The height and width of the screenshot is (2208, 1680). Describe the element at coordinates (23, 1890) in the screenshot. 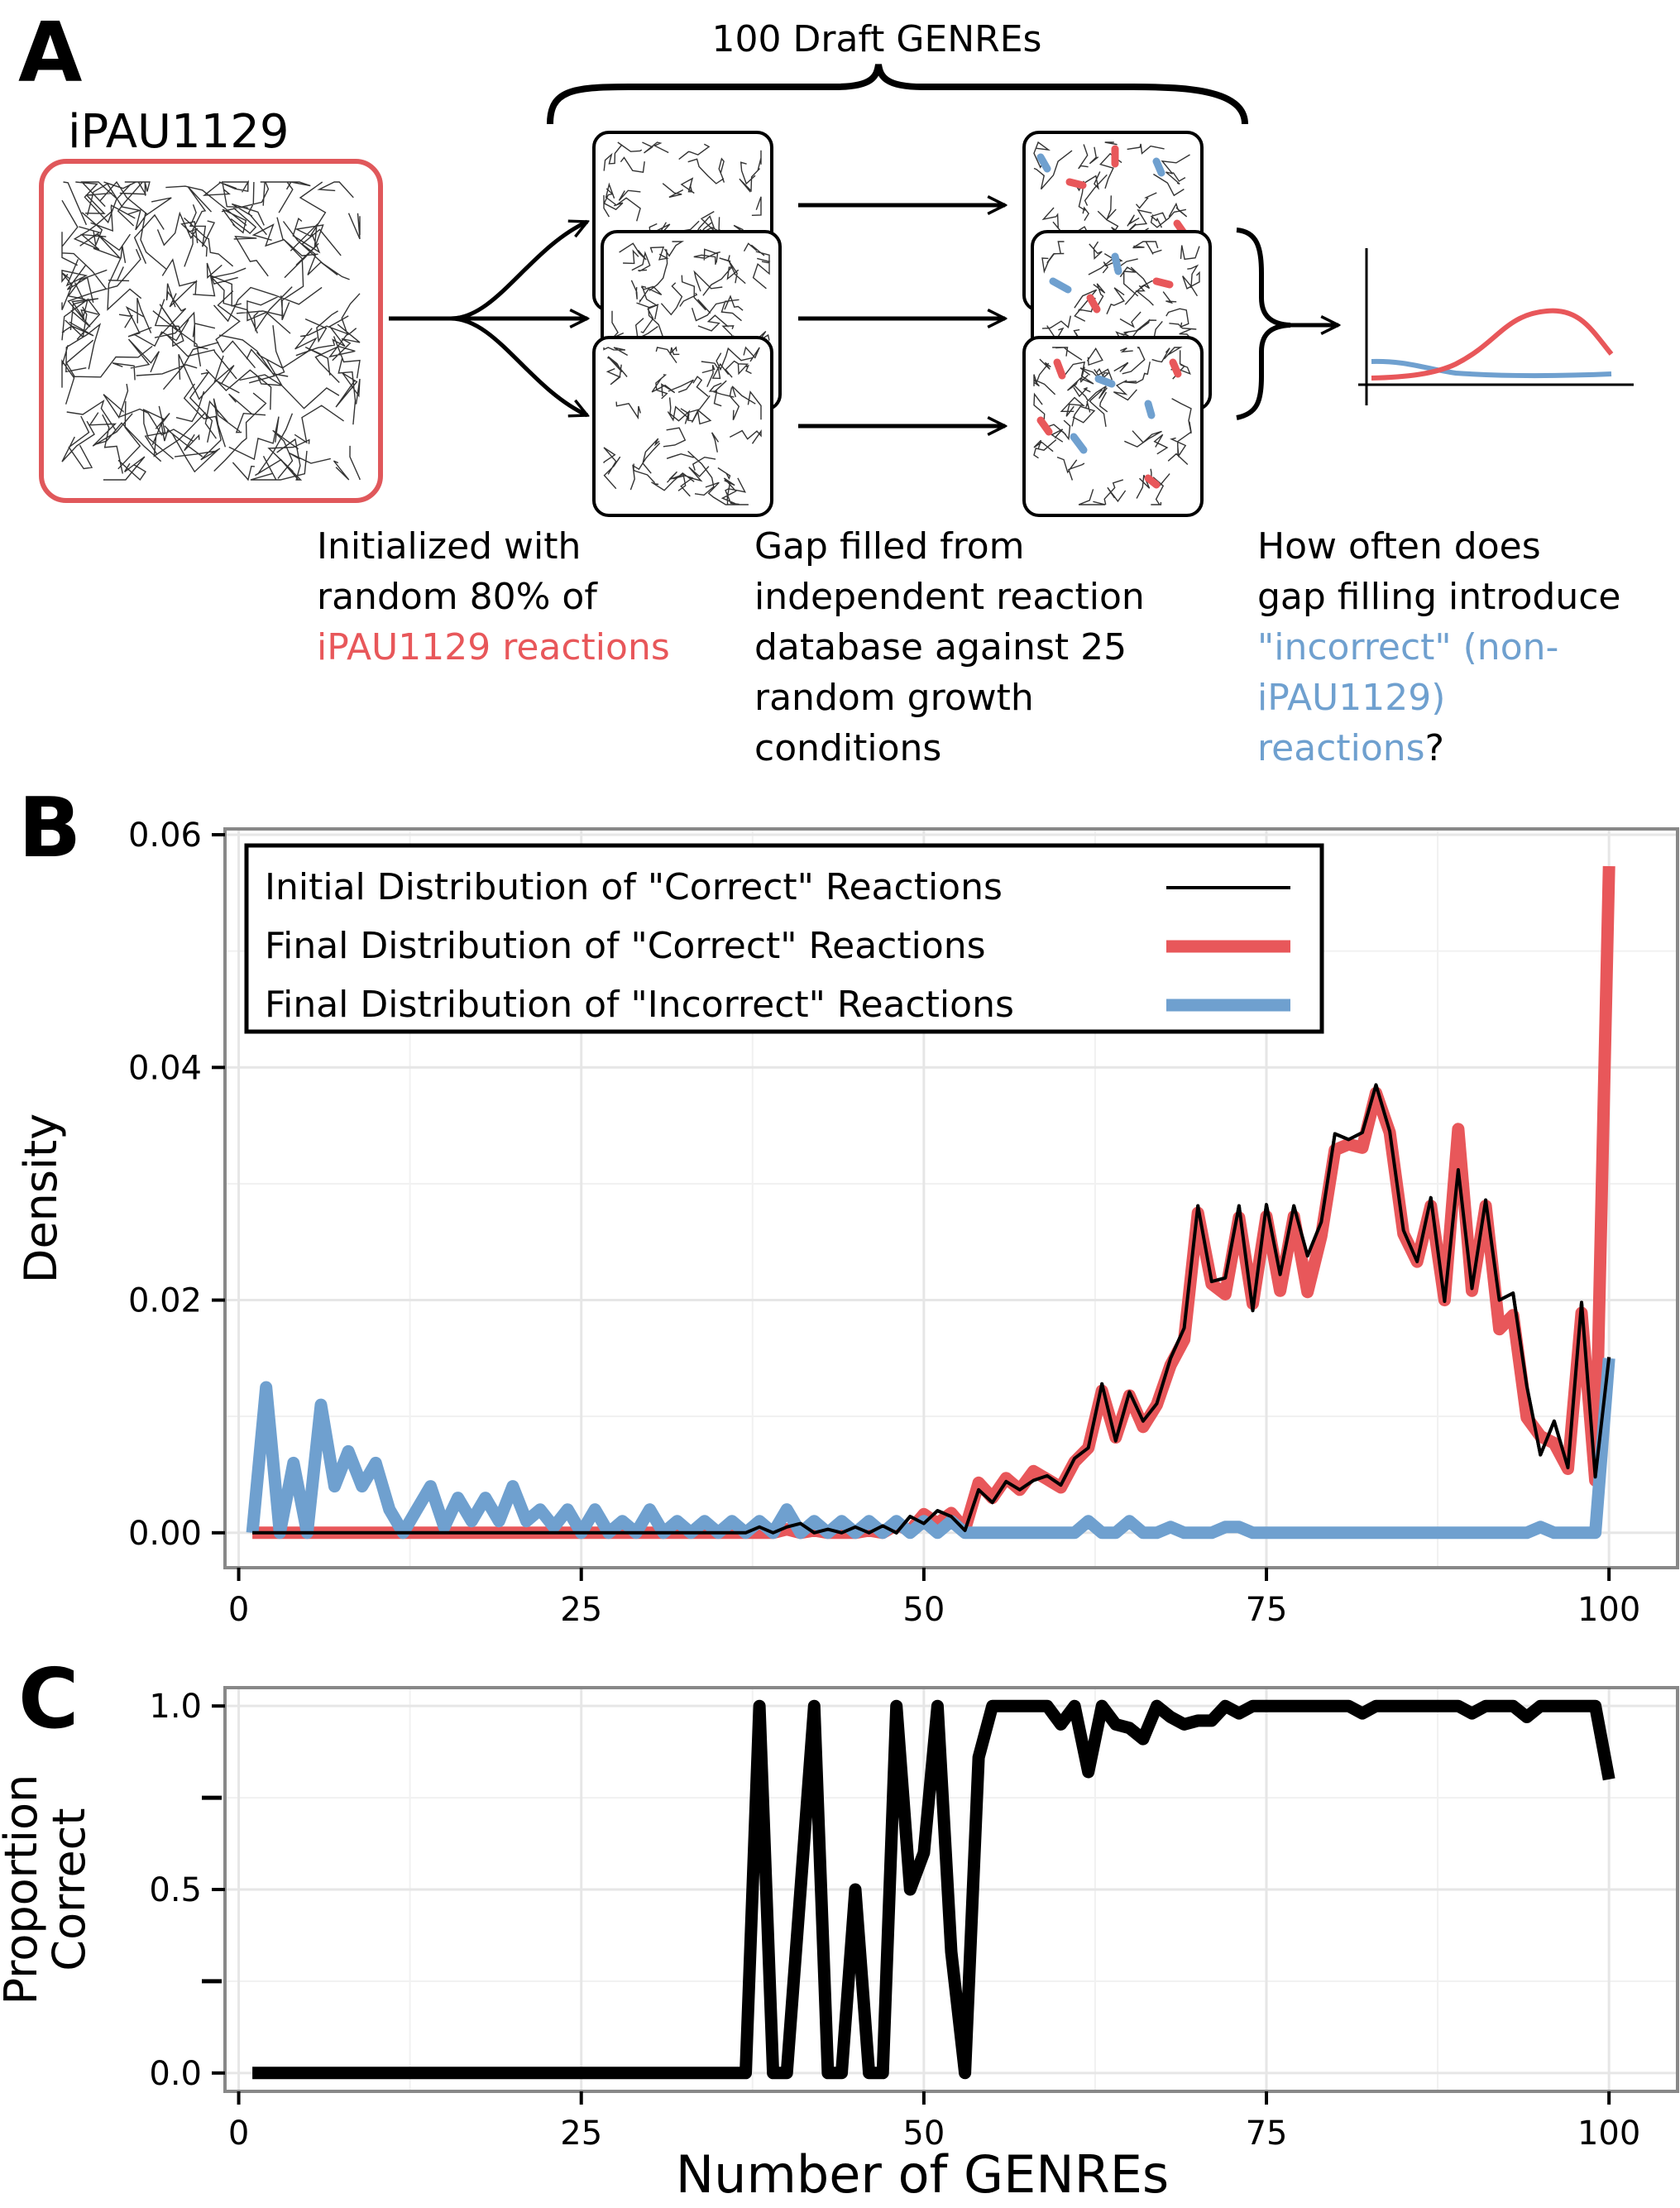

I see `y-axis-label-line1: Proportion` at that location.